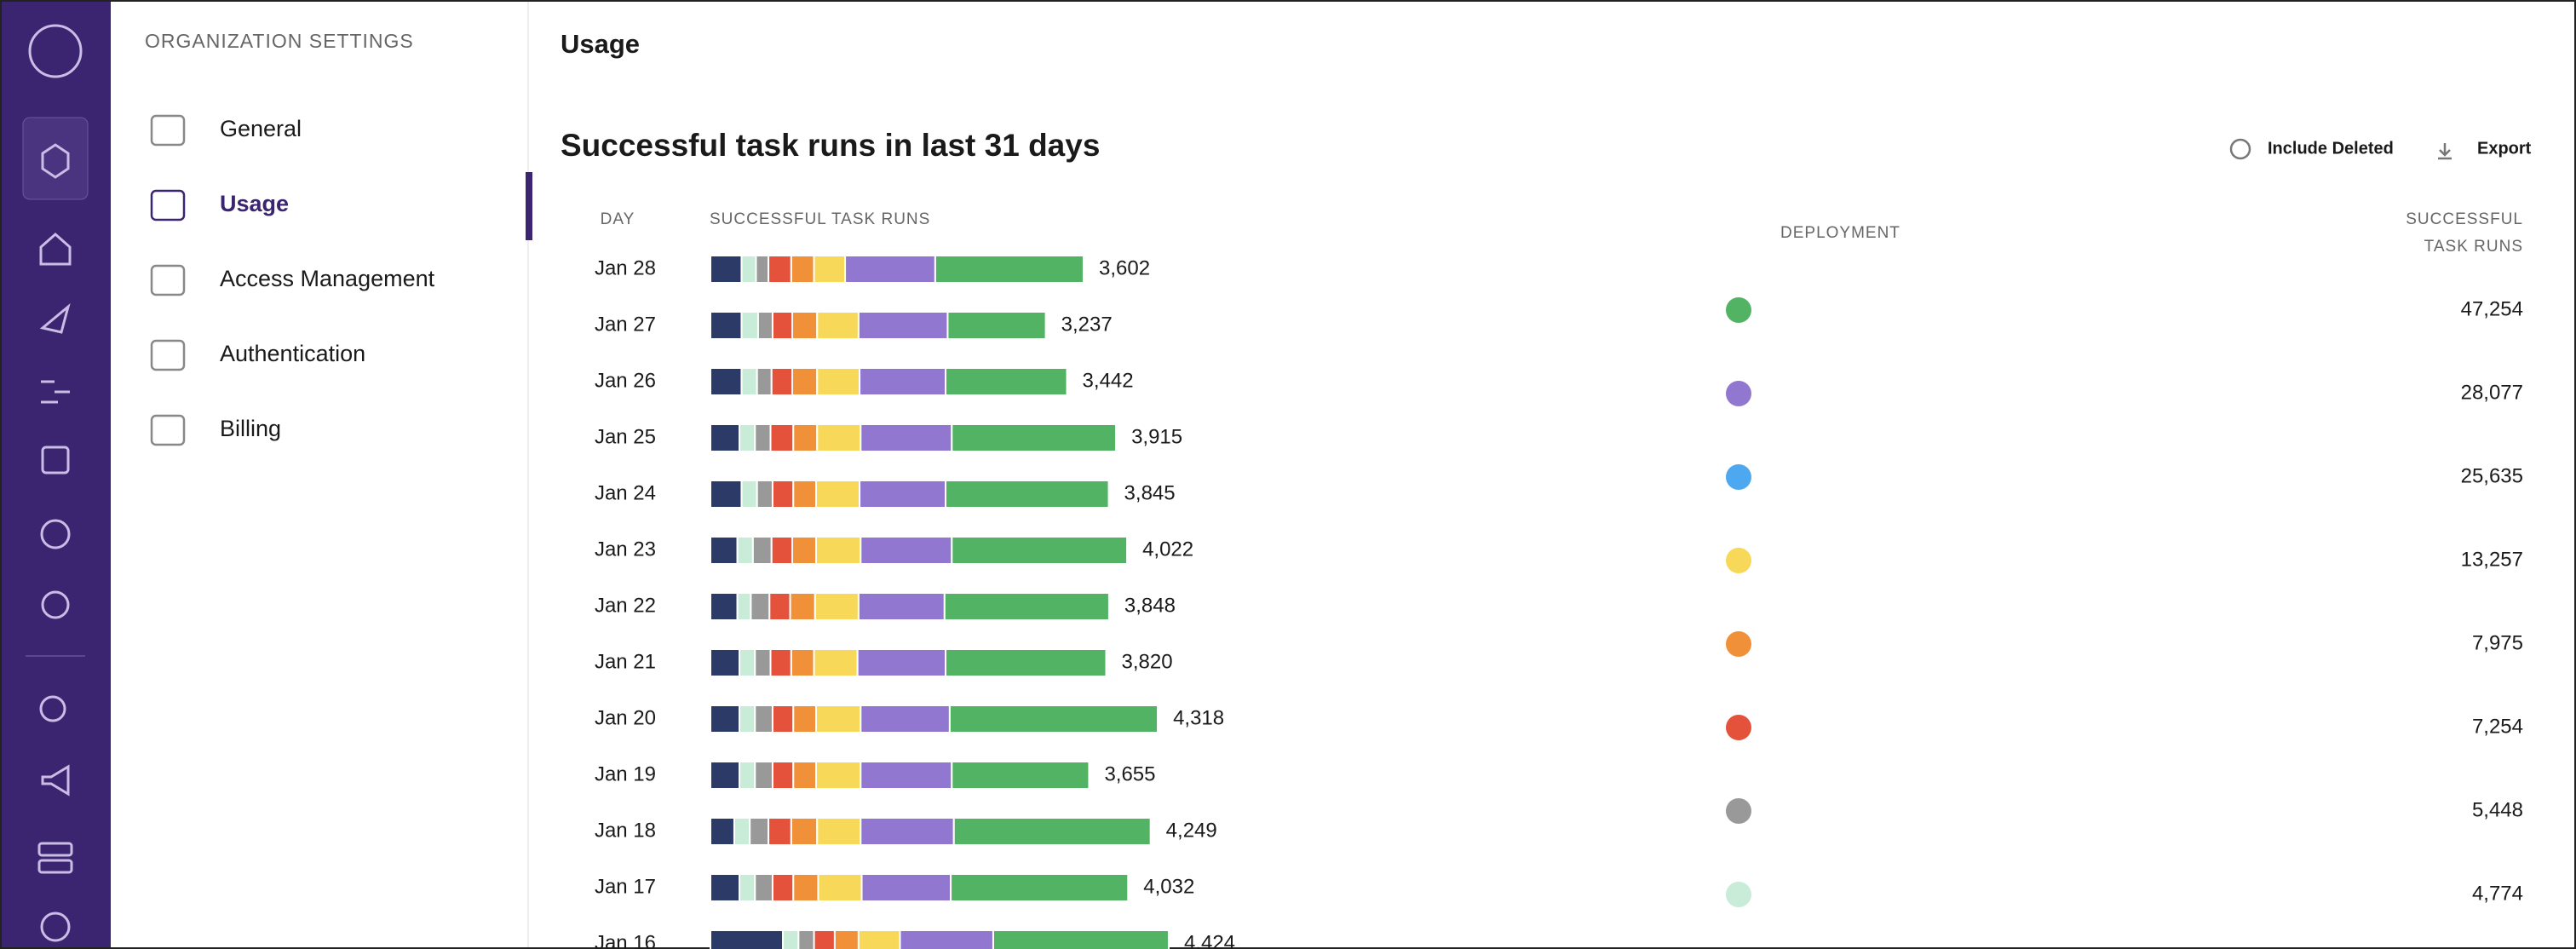 This screenshot has height=949, width=2576. I want to click on nav-globe, so click(56, 534).